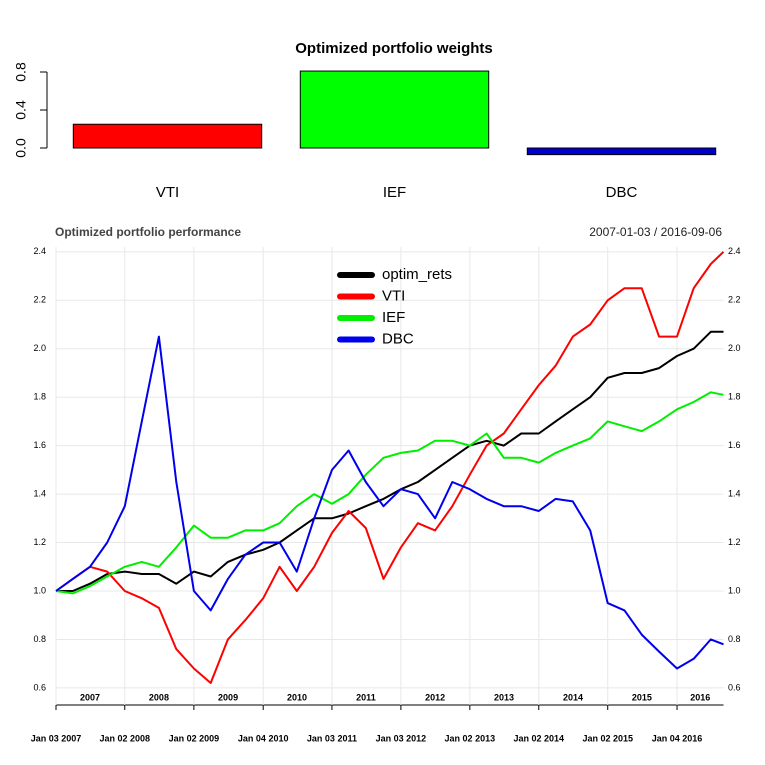 The height and width of the screenshot is (765, 765). What do you see at coordinates (90, 697) in the screenshot?
I see `year-label: 2007` at bounding box center [90, 697].